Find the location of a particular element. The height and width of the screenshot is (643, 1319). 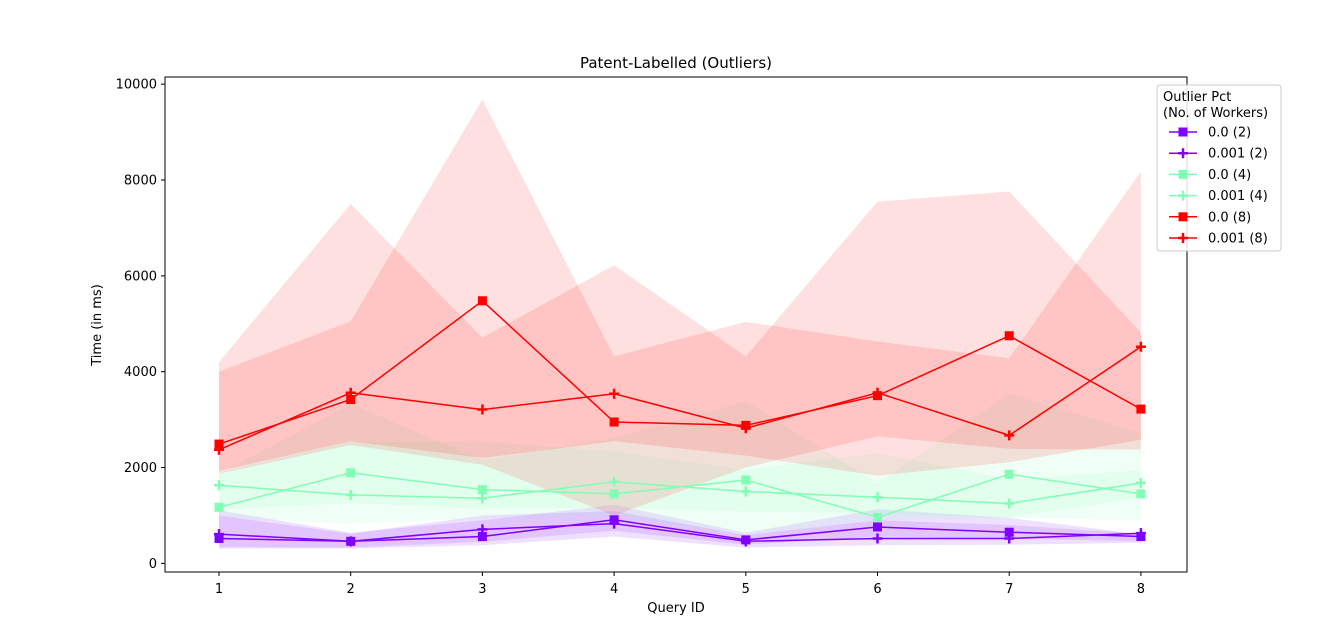

x-axis: 1 2 3 4 5 6 7 8 is located at coordinates (680, 584).